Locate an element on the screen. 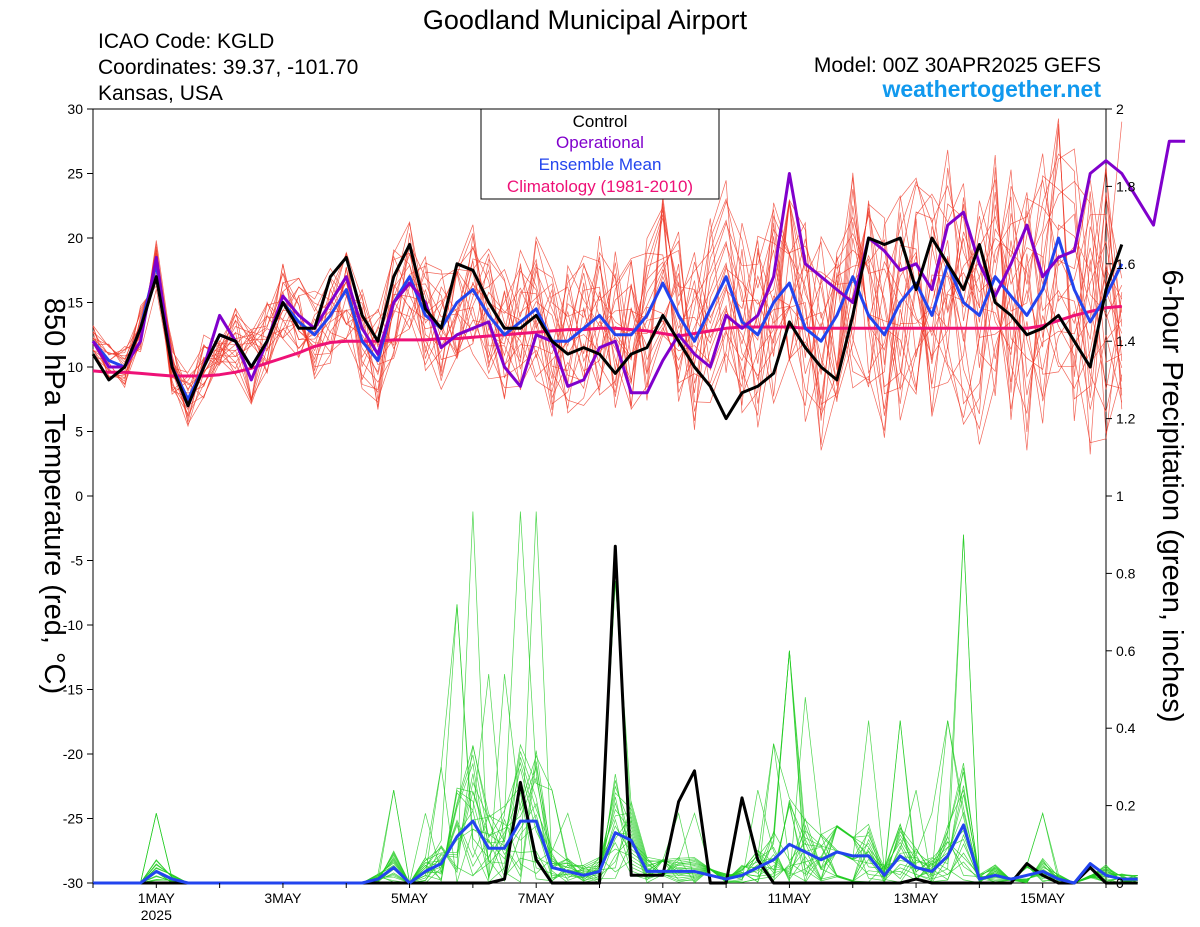  legend-operational: Operational is located at coordinates (600, 142).